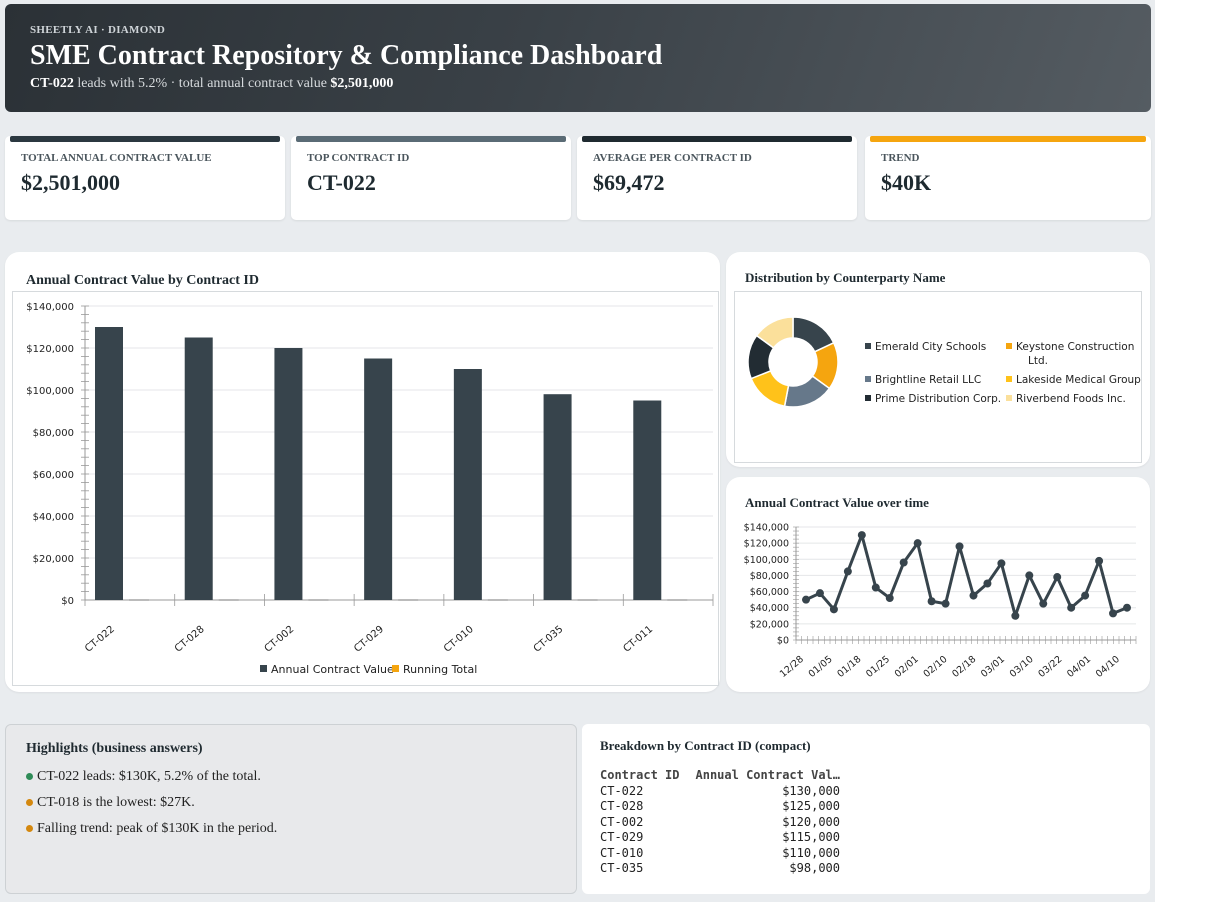  What do you see at coordinates (811, 821) in the screenshot?
I see `table-cell: $120,000` at bounding box center [811, 821].